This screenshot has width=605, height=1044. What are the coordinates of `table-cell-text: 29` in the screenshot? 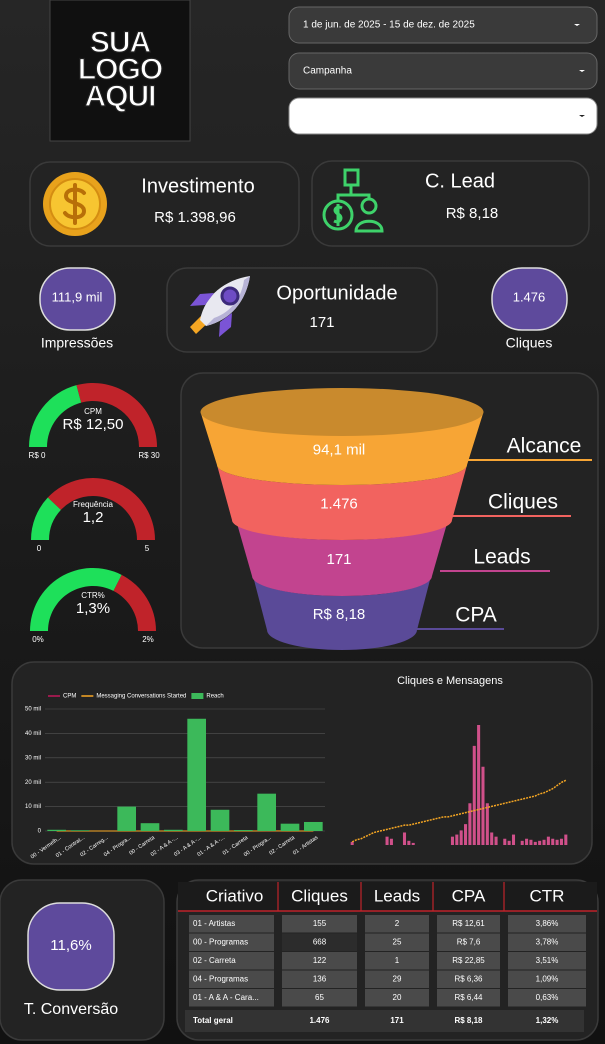 It's located at (397, 979).